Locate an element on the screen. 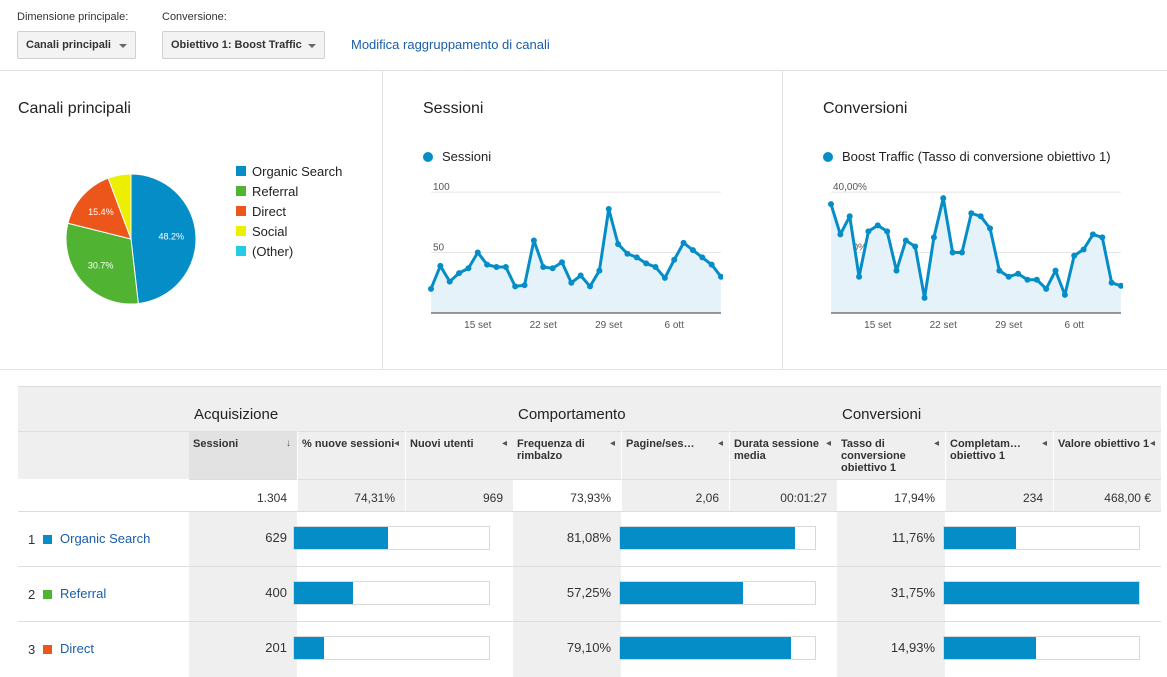  pie-slice-direct is located at coordinates (99, 208).